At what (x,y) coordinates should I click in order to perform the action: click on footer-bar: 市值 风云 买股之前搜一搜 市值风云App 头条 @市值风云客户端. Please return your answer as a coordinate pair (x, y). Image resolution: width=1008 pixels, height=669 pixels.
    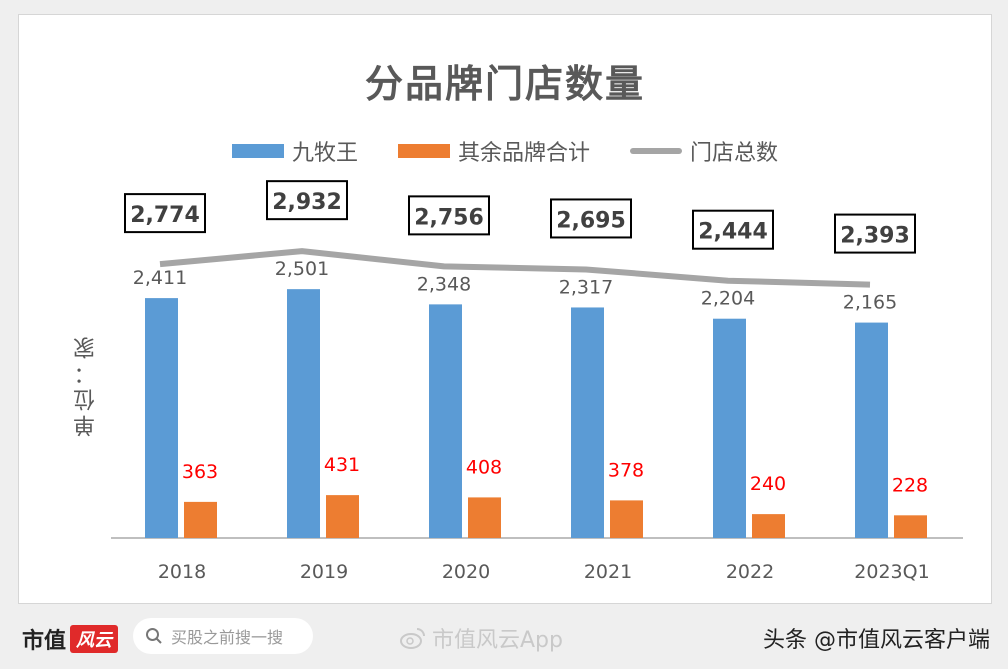
    Looking at the image, I should click on (504, 637).